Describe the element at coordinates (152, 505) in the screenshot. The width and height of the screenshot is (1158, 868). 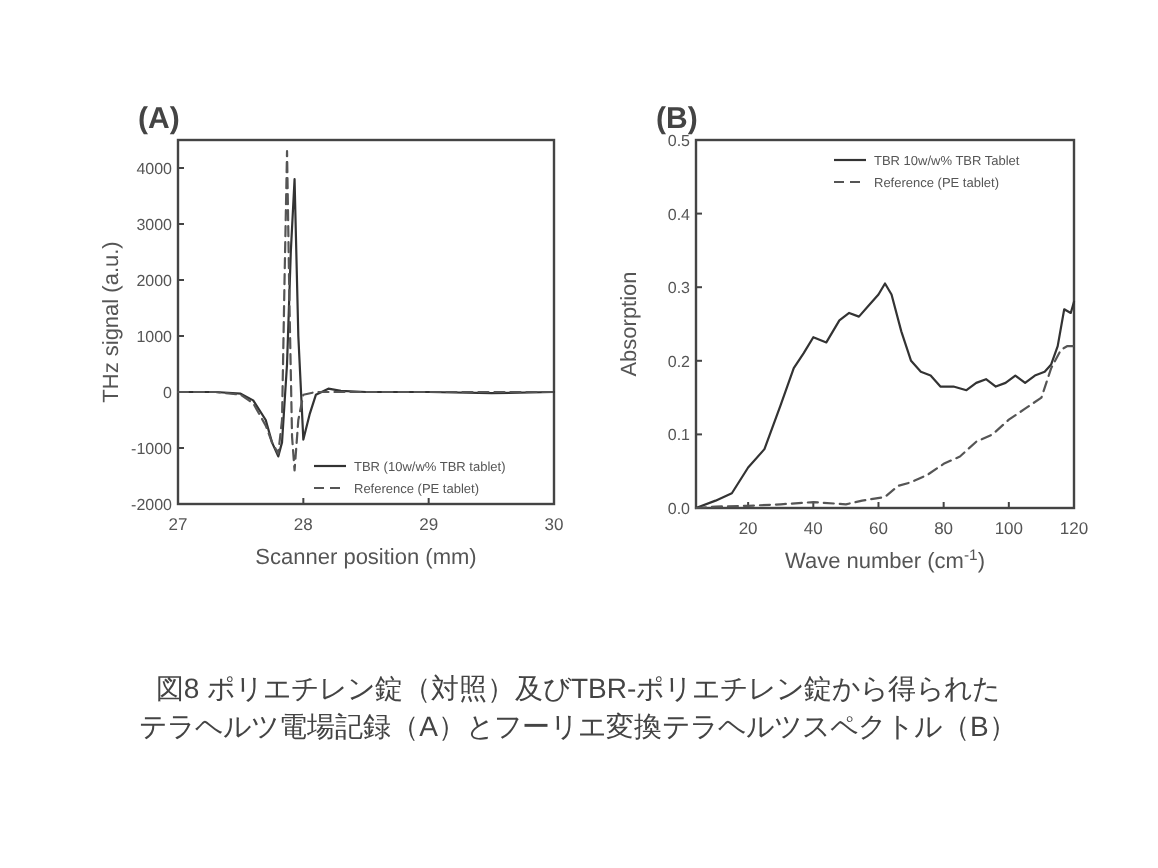
I see `y-tick-label: -2000` at that location.